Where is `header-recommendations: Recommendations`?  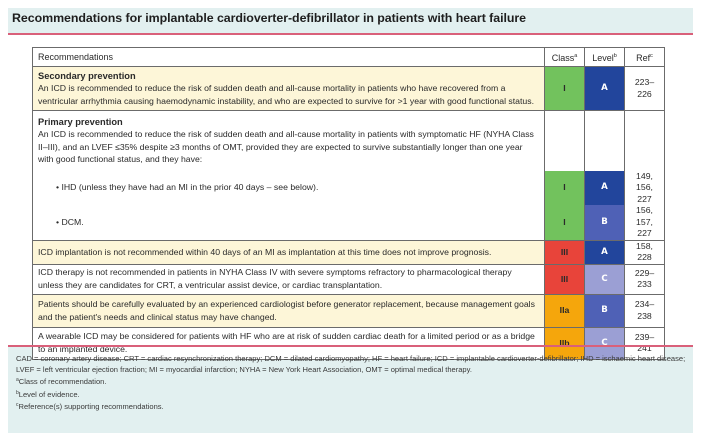
header-recommendations: Recommendations is located at coordinates (288, 57).